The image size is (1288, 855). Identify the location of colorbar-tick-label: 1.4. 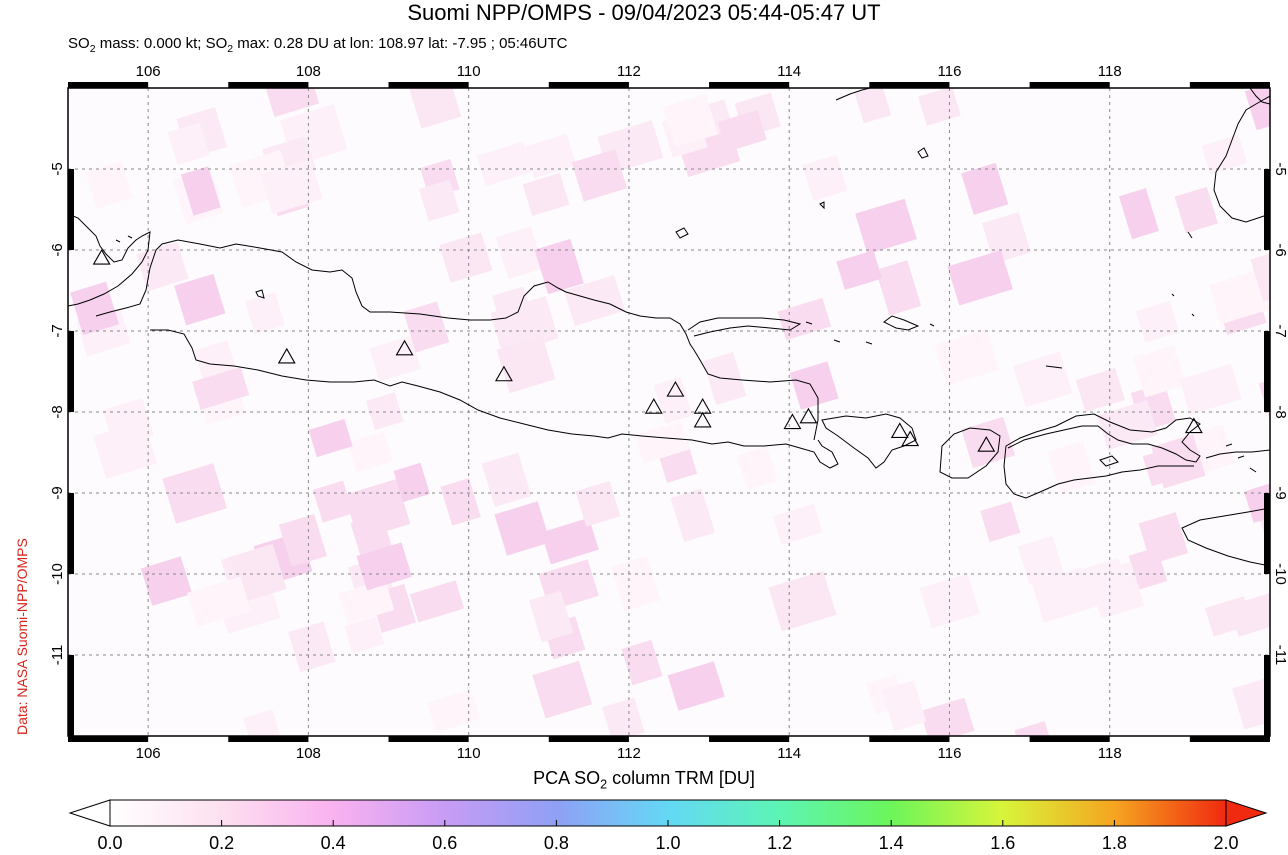
(891, 843).